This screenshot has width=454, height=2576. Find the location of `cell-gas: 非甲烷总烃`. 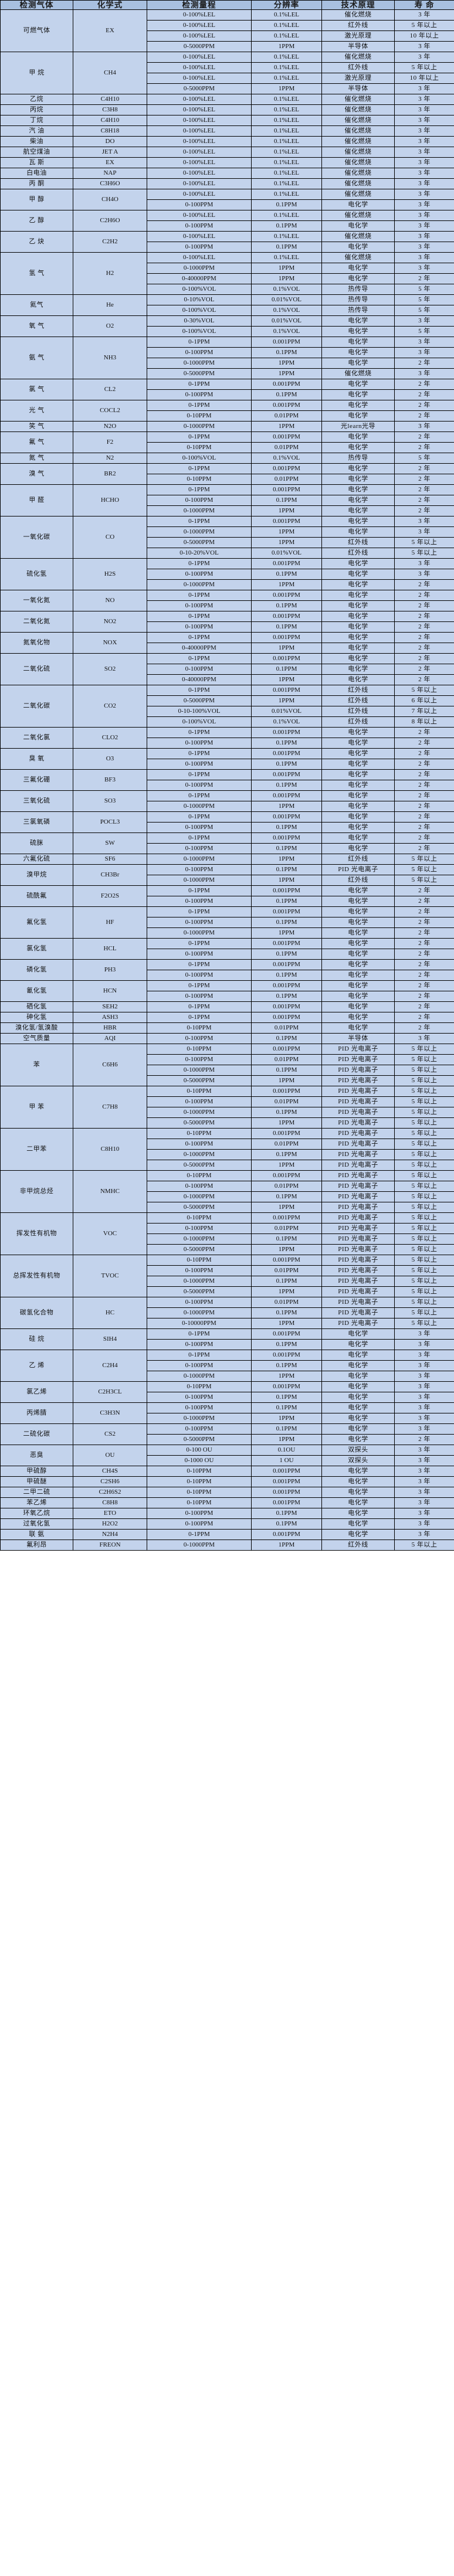

cell-gas: 非甲烷总烃 is located at coordinates (36, 1192).